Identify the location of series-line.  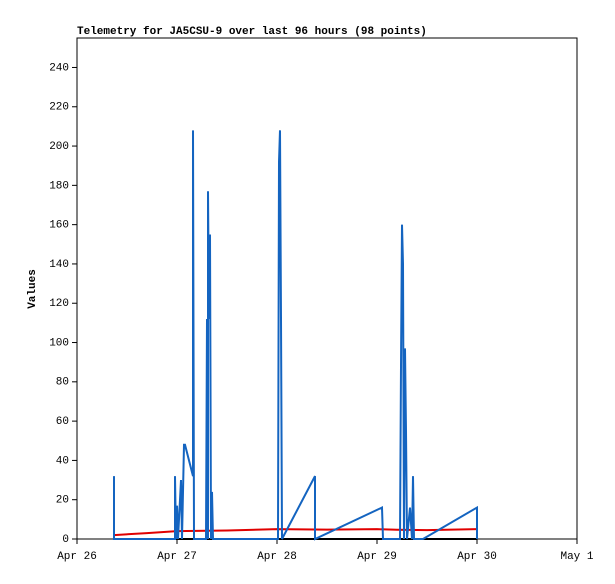
(295, 532).